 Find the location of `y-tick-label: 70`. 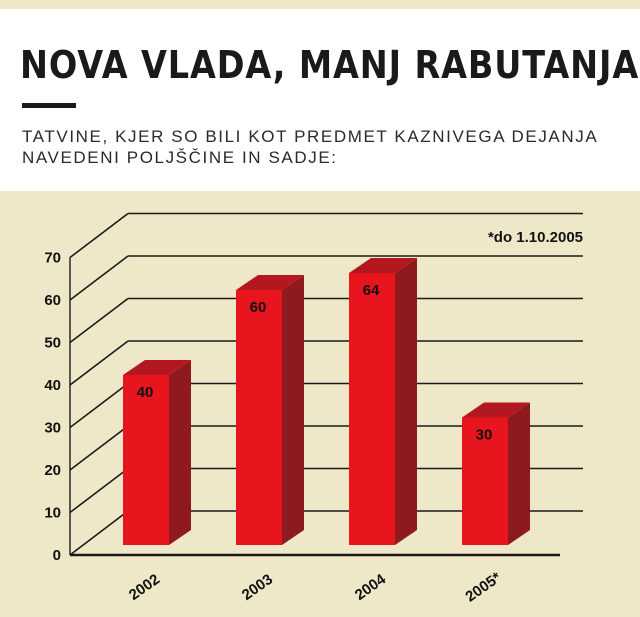

y-tick-label: 70 is located at coordinates (52, 258).